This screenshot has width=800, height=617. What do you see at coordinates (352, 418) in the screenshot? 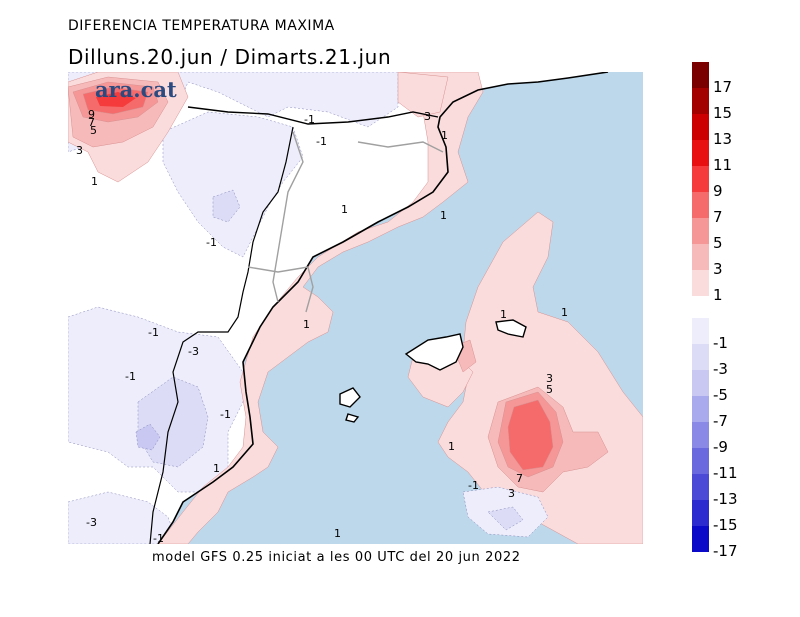
I see `island-formentera` at bounding box center [352, 418].